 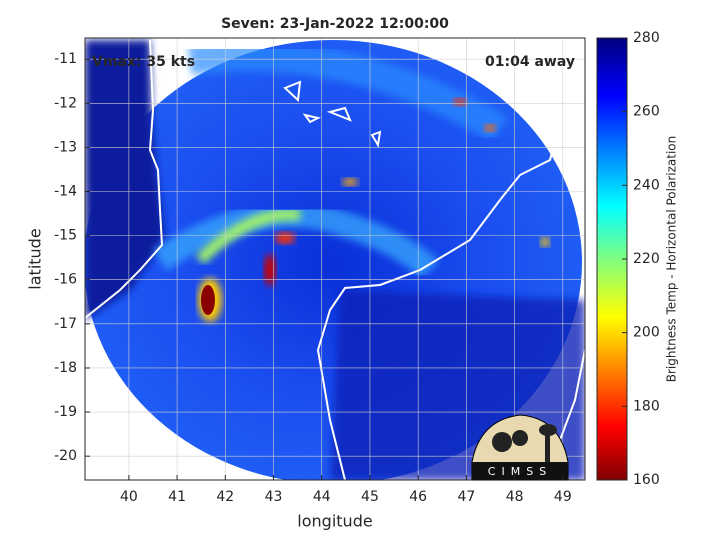 I want to click on y-axis-label: latitude, so click(x=35, y=258).